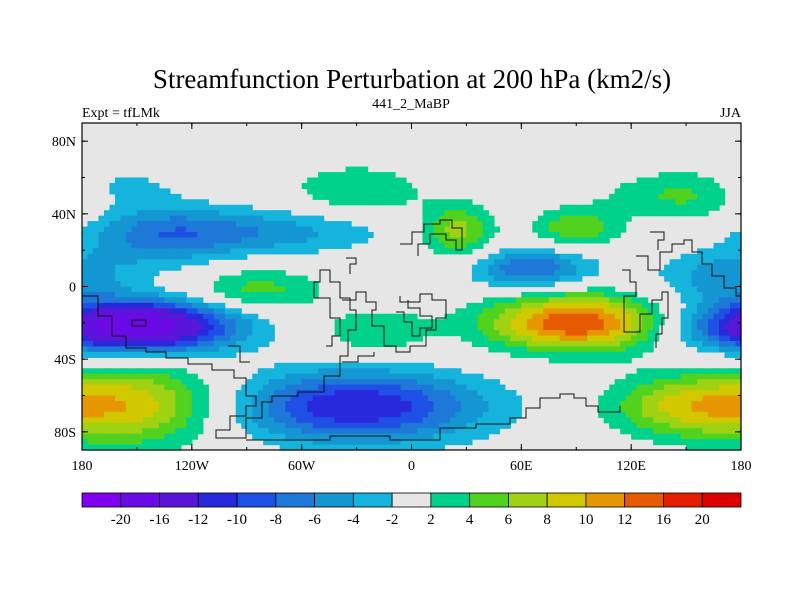 The width and height of the screenshot is (800, 600). Describe the element at coordinates (585, 520) in the screenshot. I see `colorbar-label: 10` at that location.